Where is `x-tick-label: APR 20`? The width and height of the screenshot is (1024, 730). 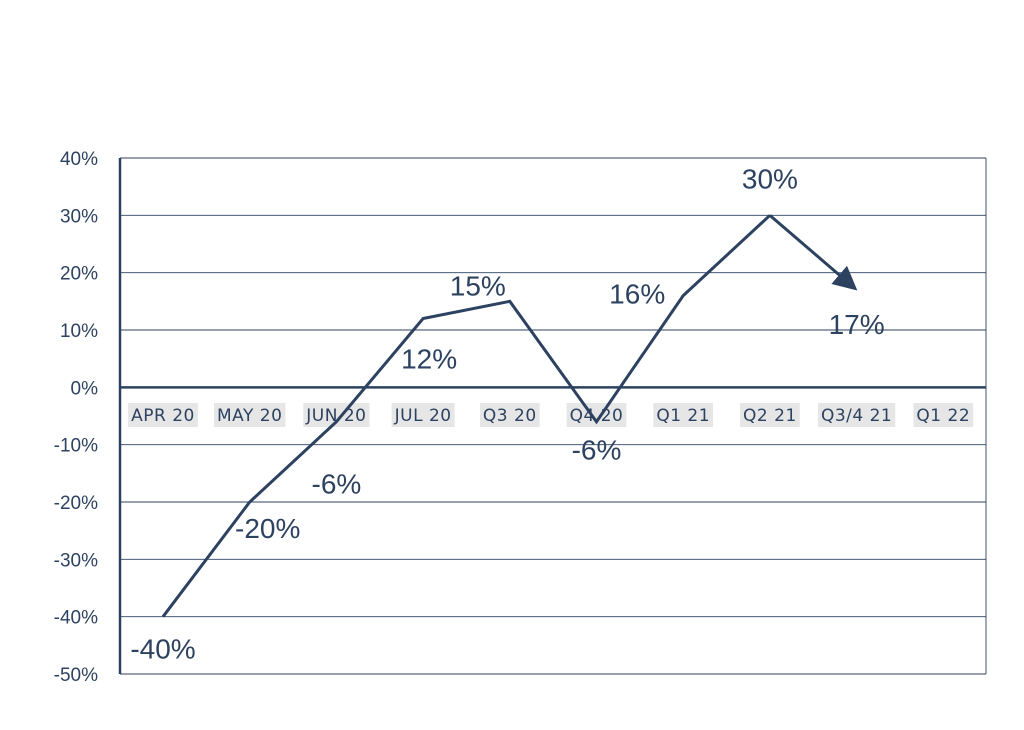 x-tick-label: APR 20 is located at coordinates (163, 416).